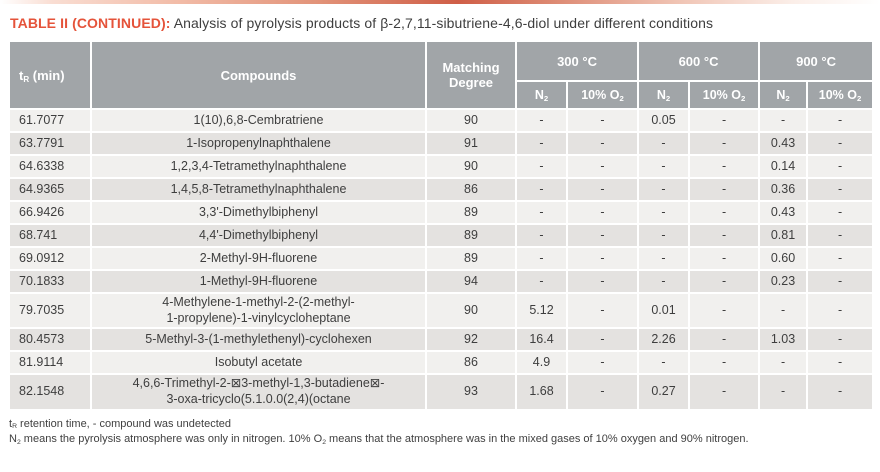  Describe the element at coordinates (541, 95) in the screenshot. I see `column-header-300c-n2: N2` at that location.